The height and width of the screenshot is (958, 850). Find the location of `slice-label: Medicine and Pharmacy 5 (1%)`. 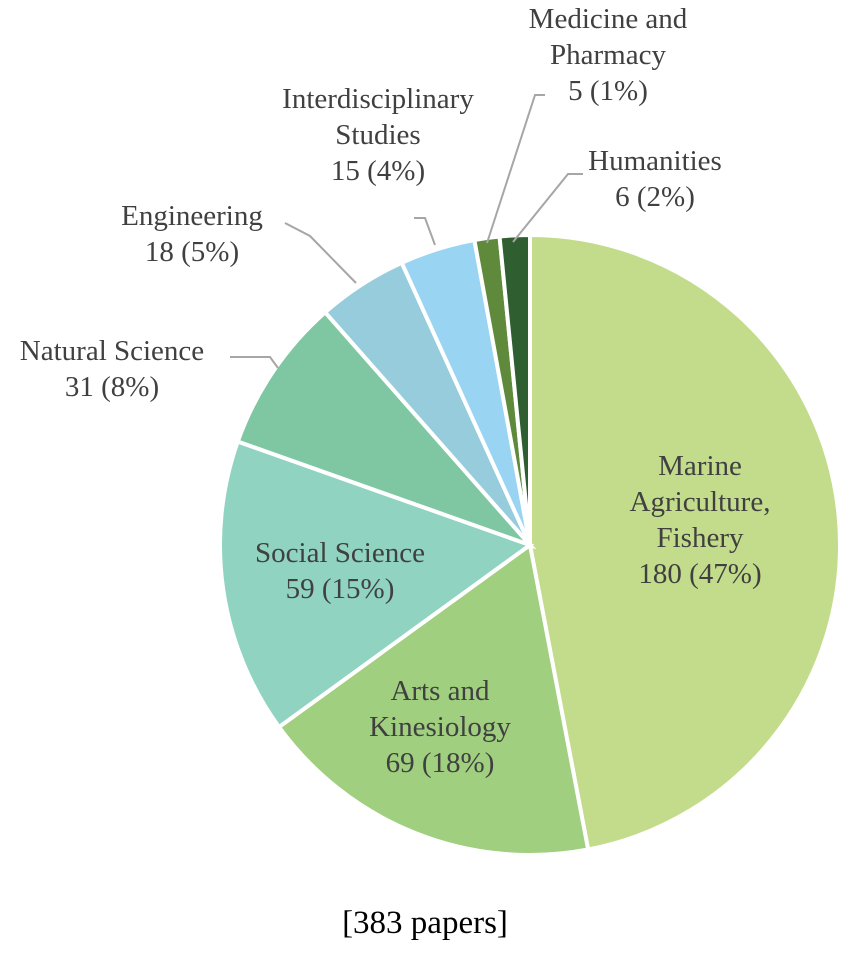

slice-label: Medicine and Pharmacy 5 (1%) is located at coordinates (608, 55).